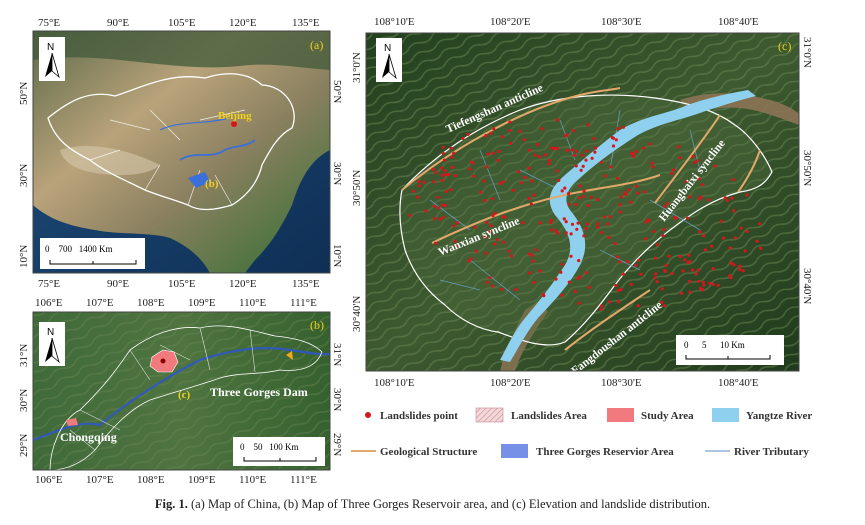 This screenshot has height=525, width=865. I want to click on scalebar-label-c: 0 5 10 Km, so click(714, 345).